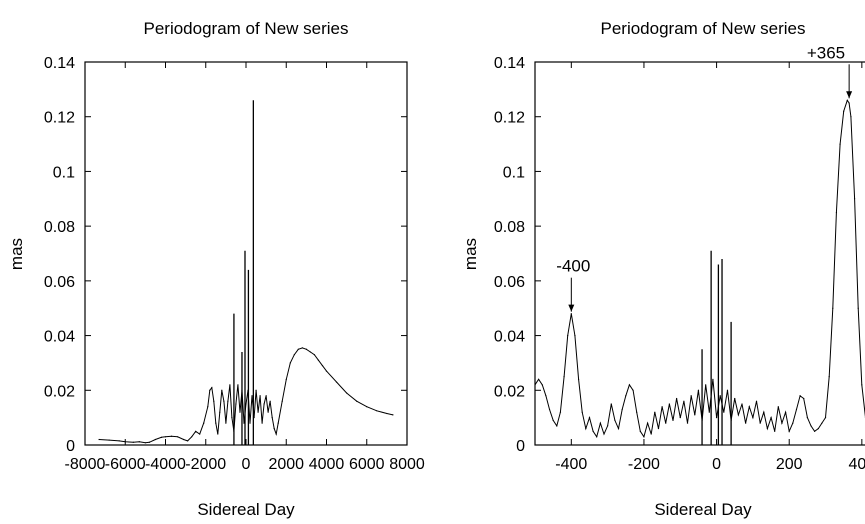 This screenshot has height=524, width=865. Describe the element at coordinates (327, 464) in the screenshot. I see `left-x-tick-label: 4000` at that location.